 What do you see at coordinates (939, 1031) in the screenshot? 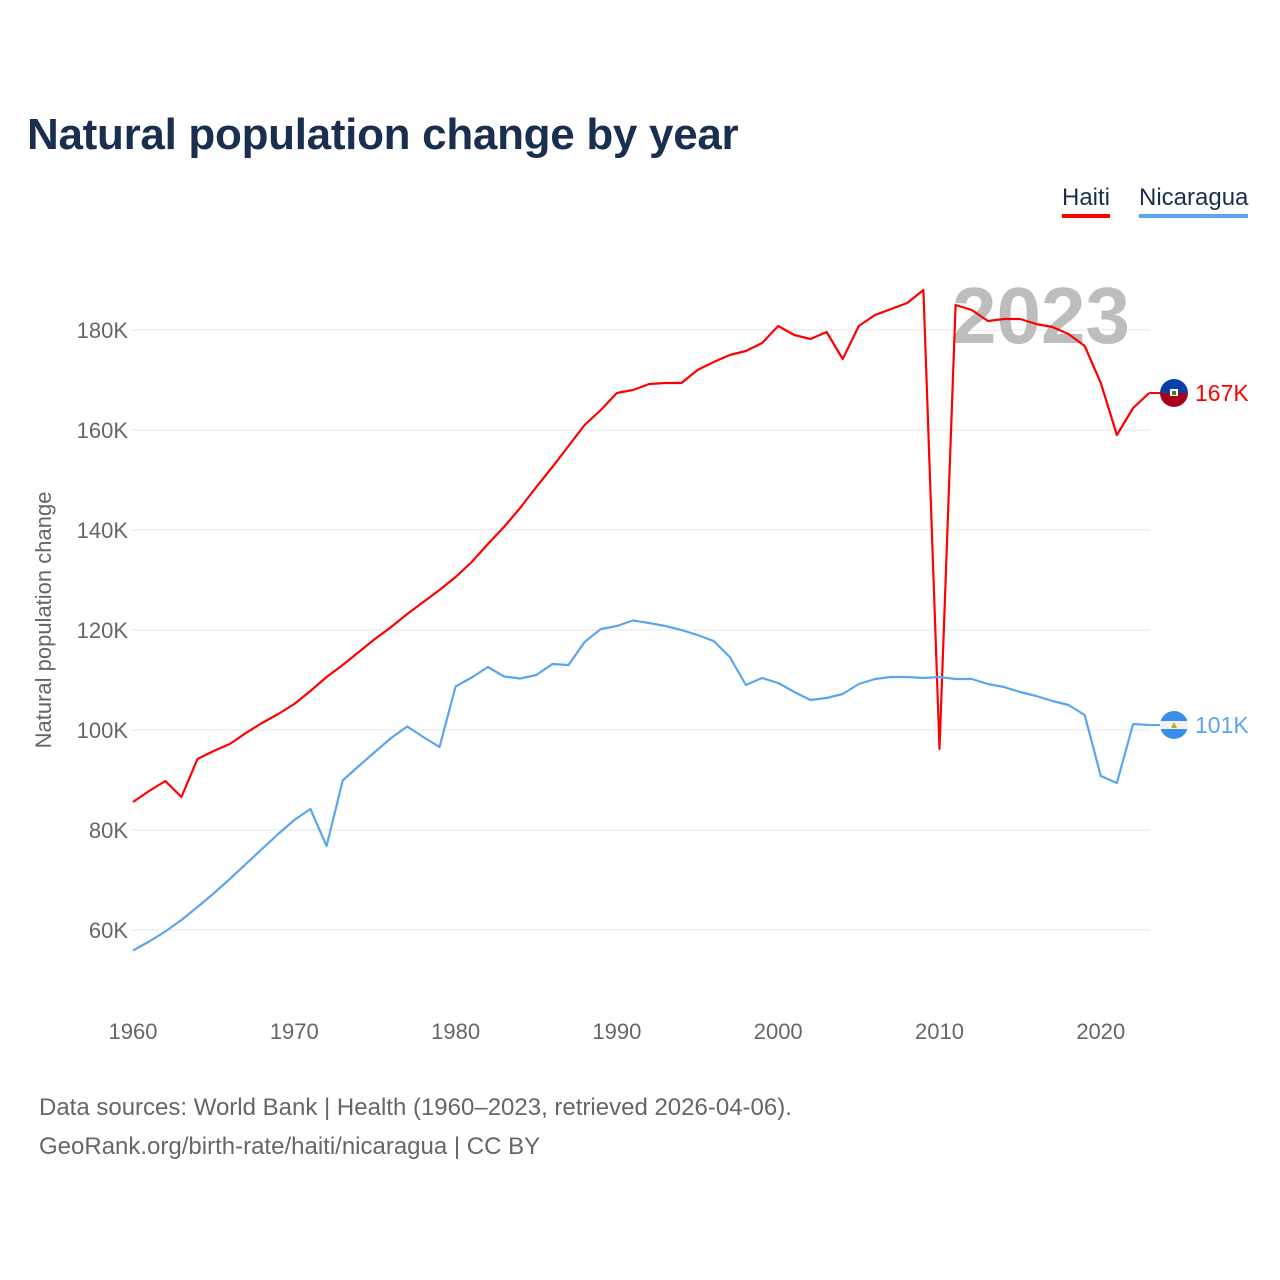
I see `x-tick-label: 2010` at bounding box center [939, 1031].